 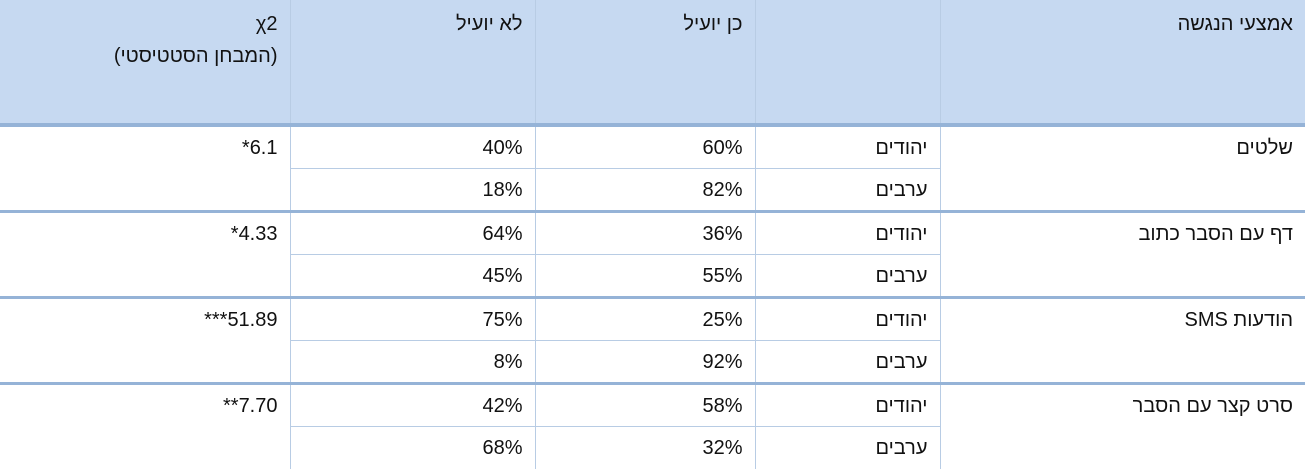 I want to click on header-cell: χ2 (המבחן הסטטיסטי), so click(x=145, y=63).